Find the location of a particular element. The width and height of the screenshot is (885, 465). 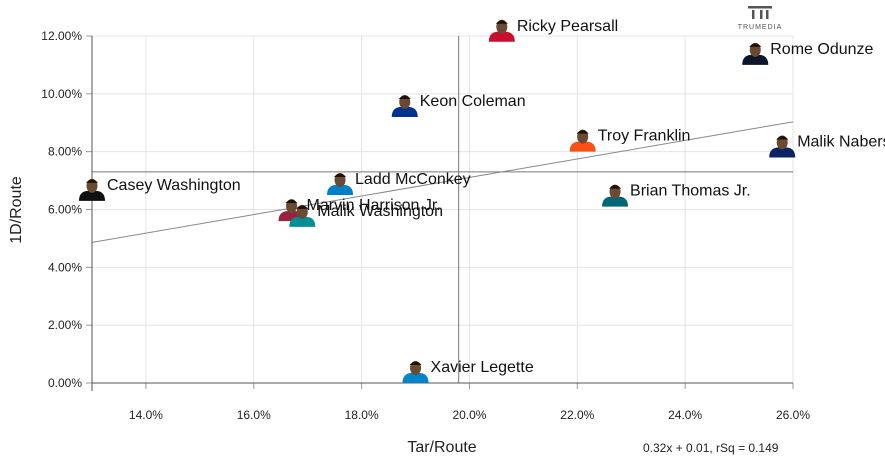

logo-text: TRUMEDIA is located at coordinates (760, 27).